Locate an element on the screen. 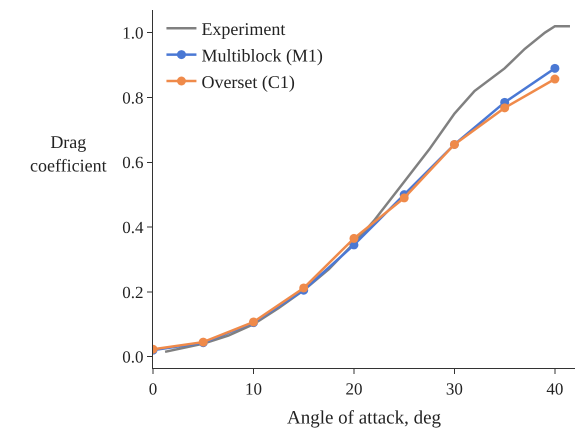  x-tick-label: 10 is located at coordinates (253, 389).